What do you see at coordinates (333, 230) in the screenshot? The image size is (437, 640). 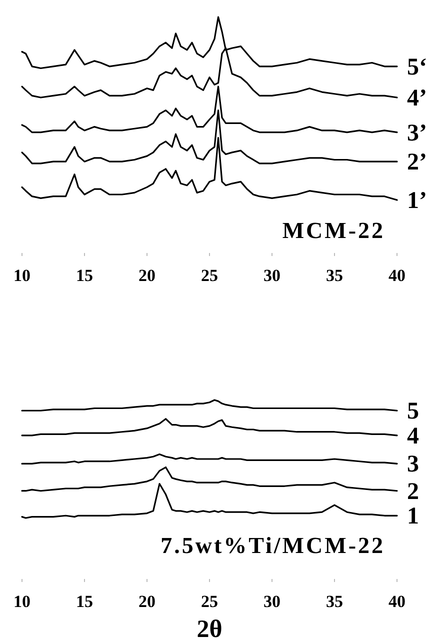 I see `text: MCM-22` at bounding box center [333, 230].